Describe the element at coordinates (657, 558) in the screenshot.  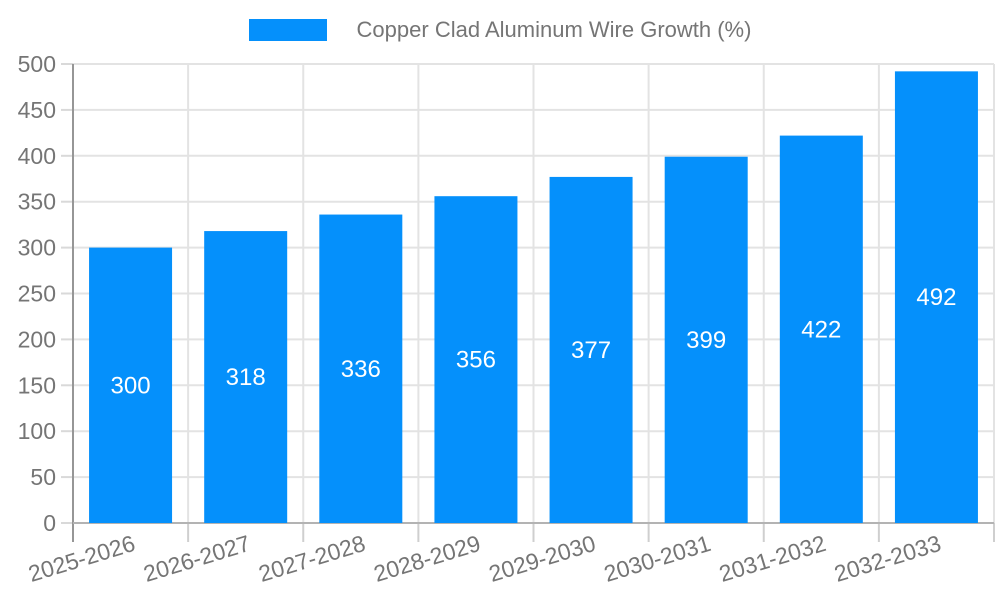
I see `x-tick-label: 2030-2031` at that location.